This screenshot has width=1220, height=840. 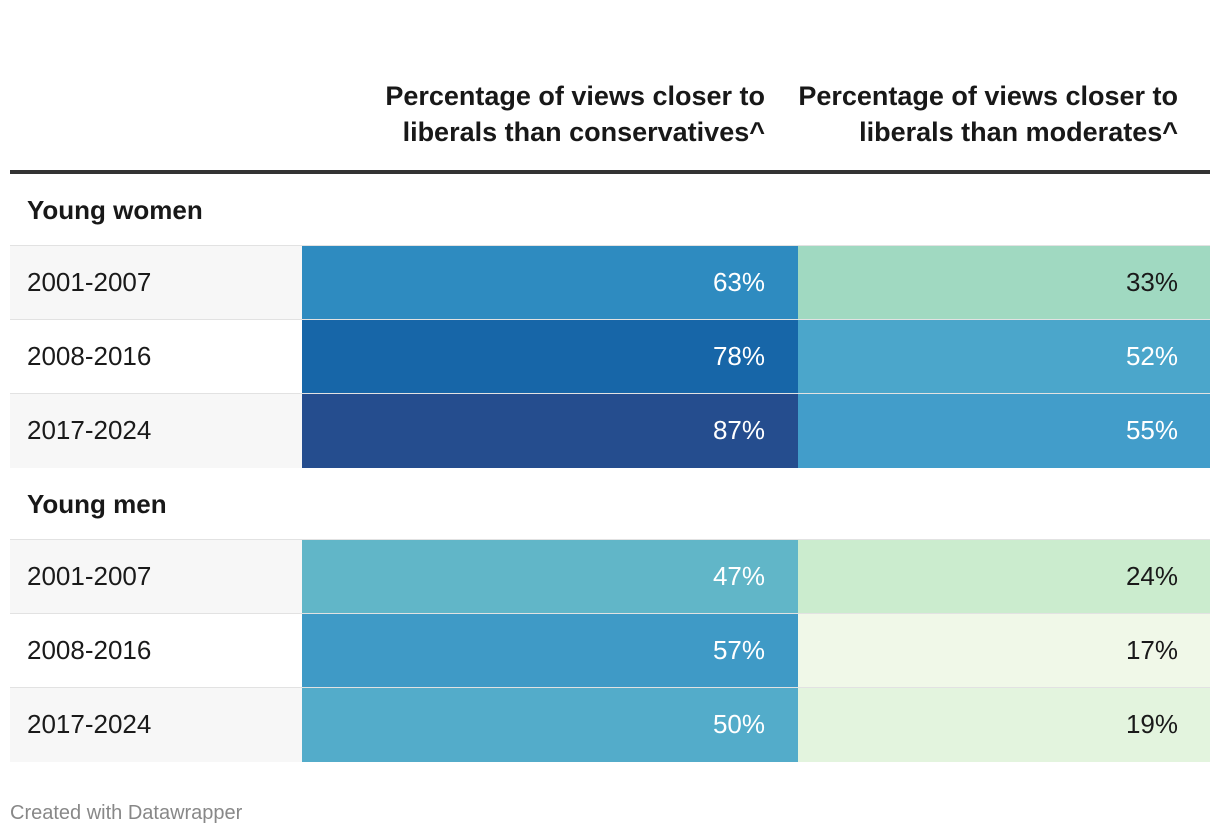 I want to click on cell-liberals-vs-conservatives: 63%, so click(x=550, y=282).